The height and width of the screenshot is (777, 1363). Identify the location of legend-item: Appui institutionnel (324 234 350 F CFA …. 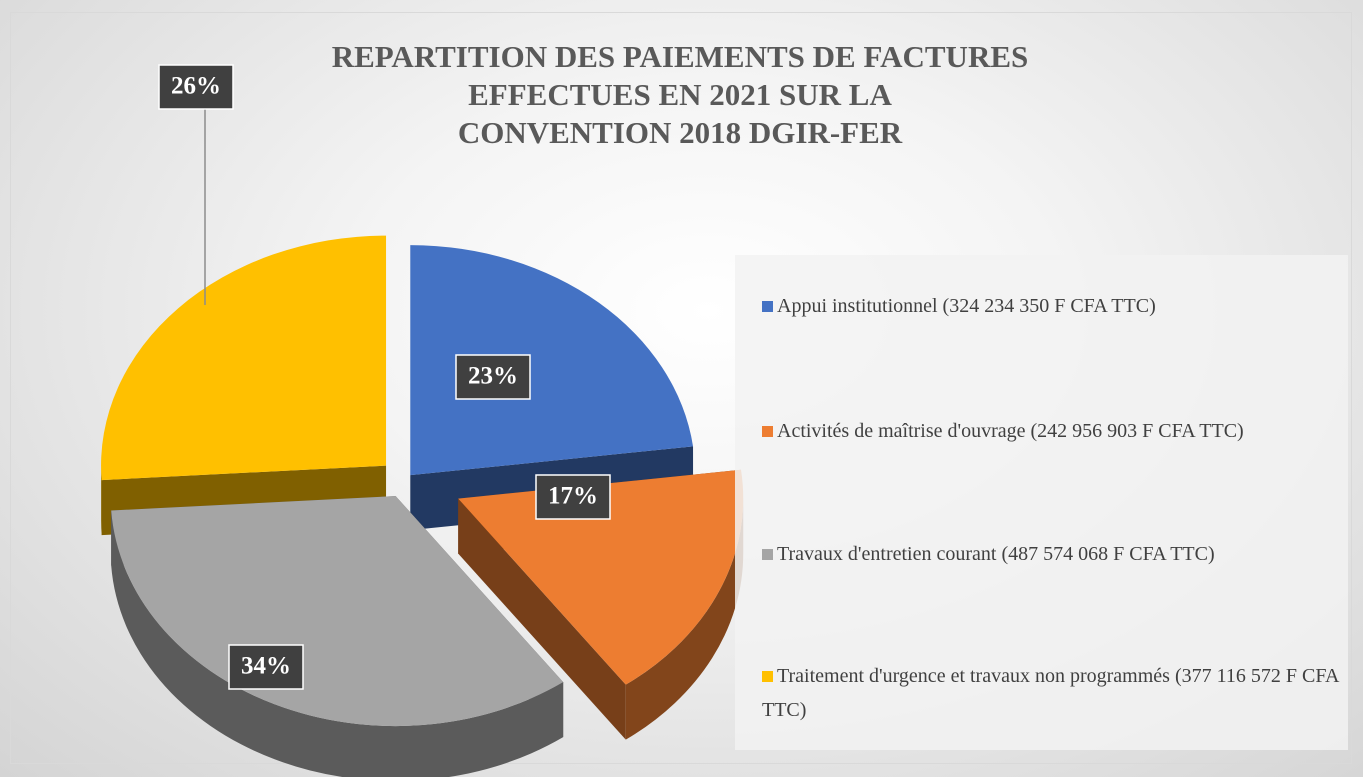
(1052, 306).